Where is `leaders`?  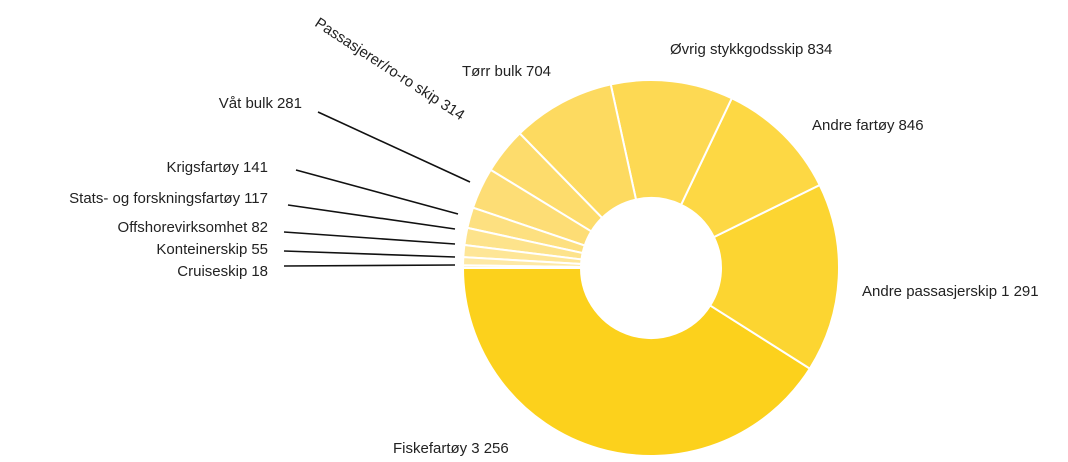 leaders is located at coordinates (377, 189).